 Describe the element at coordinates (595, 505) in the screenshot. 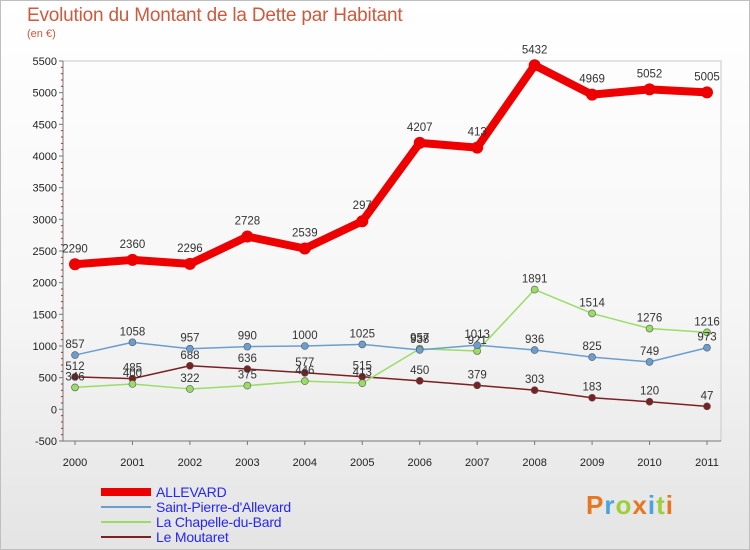

I see `logo-letter: P` at that location.